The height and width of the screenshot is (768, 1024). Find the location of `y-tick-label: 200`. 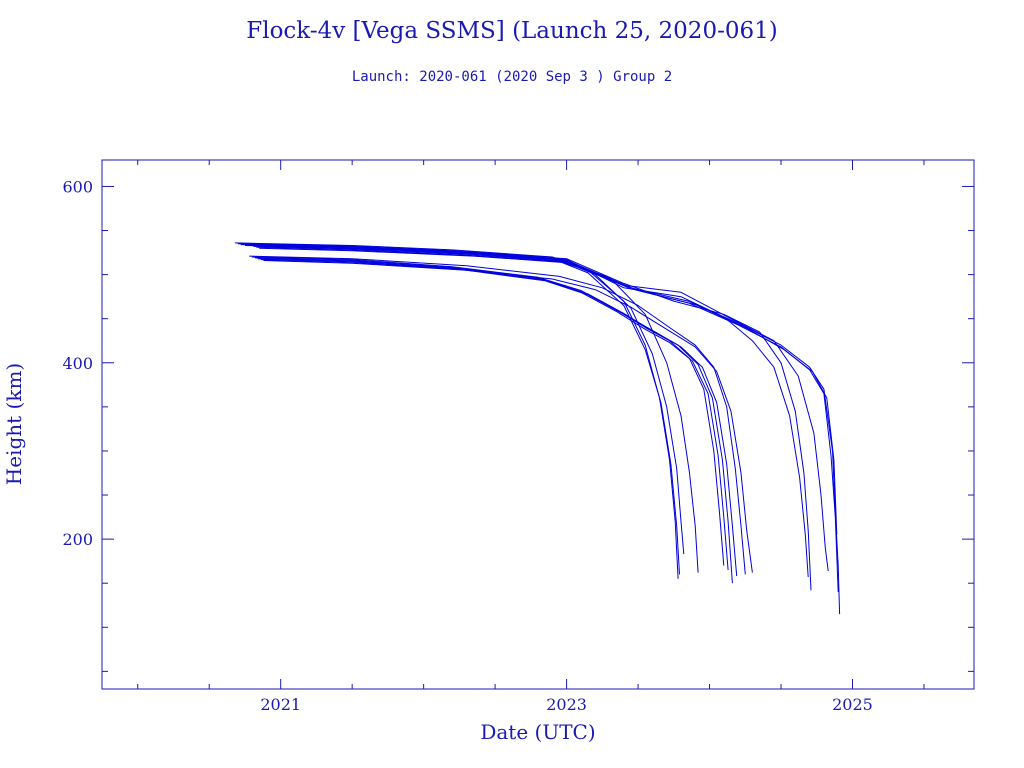

y-tick-label: 200 is located at coordinates (77, 539).